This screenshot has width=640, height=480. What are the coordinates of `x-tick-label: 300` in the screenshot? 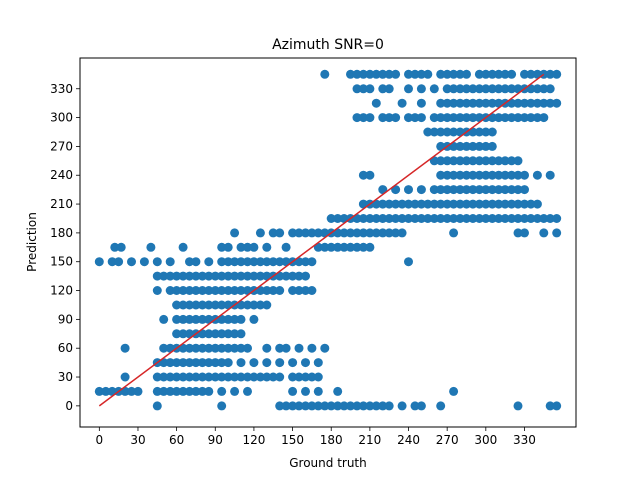 It's located at (485, 440).